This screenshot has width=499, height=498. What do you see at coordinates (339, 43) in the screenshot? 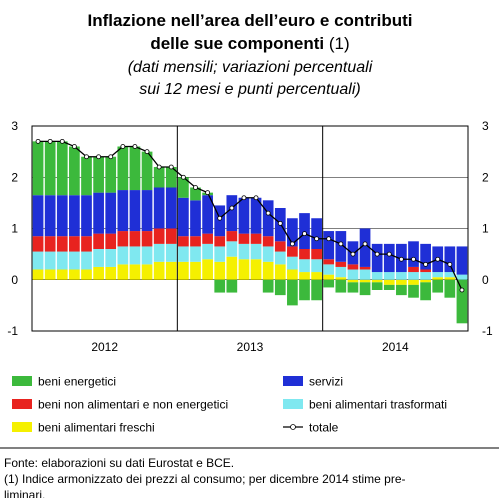
I see `title-note: (1)` at bounding box center [339, 43].